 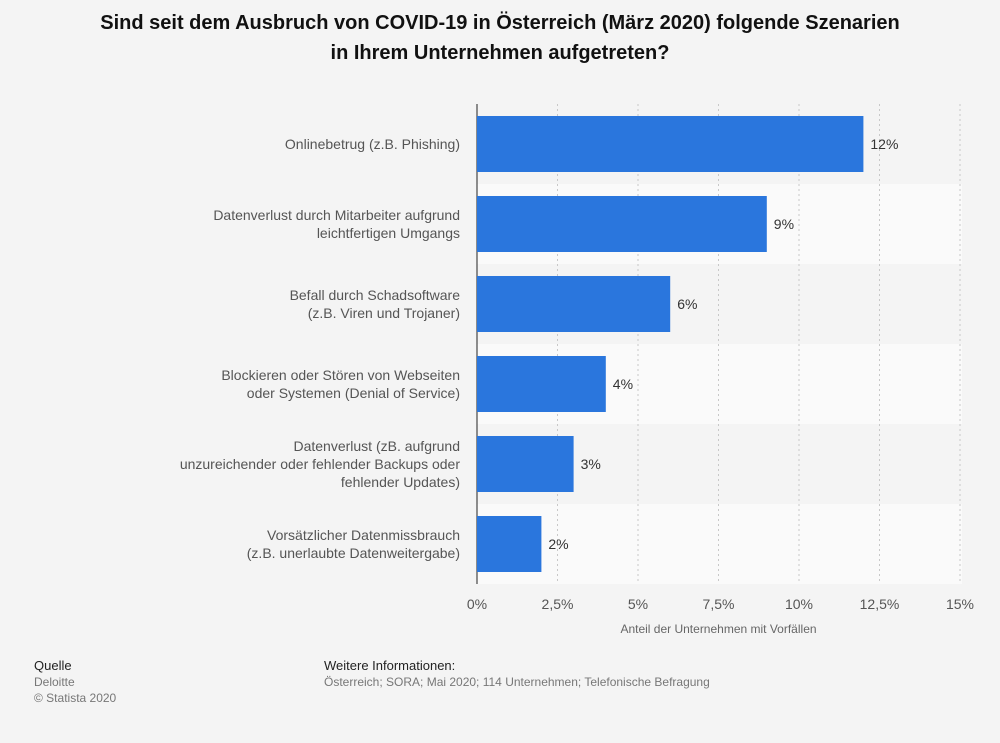 What do you see at coordinates (718, 629) in the screenshot?
I see `x-axis-title: Anteil der Unternehmen mit Vorfällen` at bounding box center [718, 629].